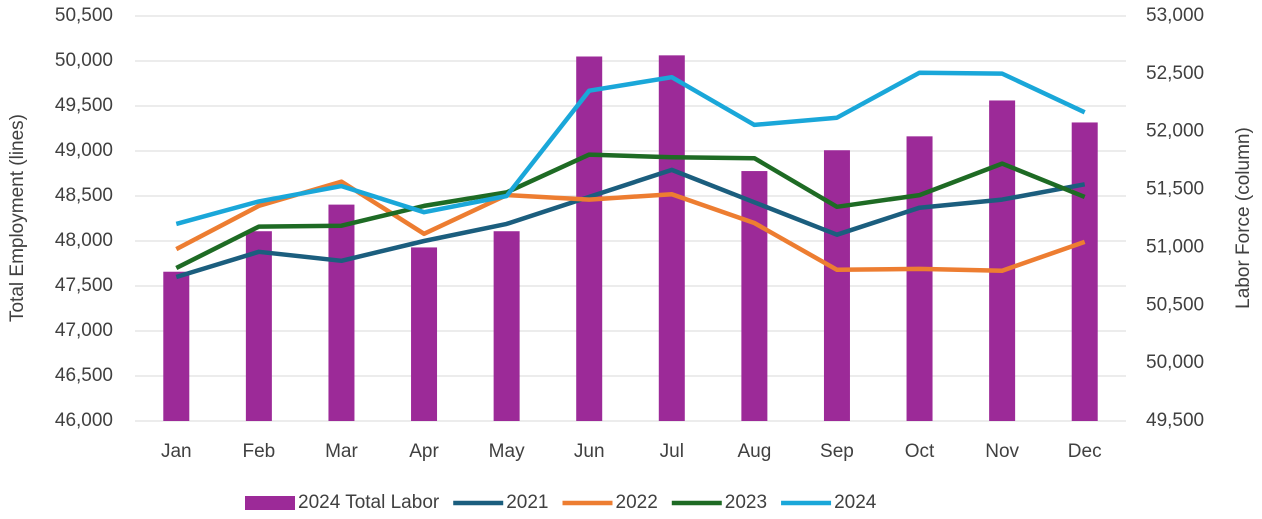  I want to click on x-tick-label: Dec, so click(1085, 451).